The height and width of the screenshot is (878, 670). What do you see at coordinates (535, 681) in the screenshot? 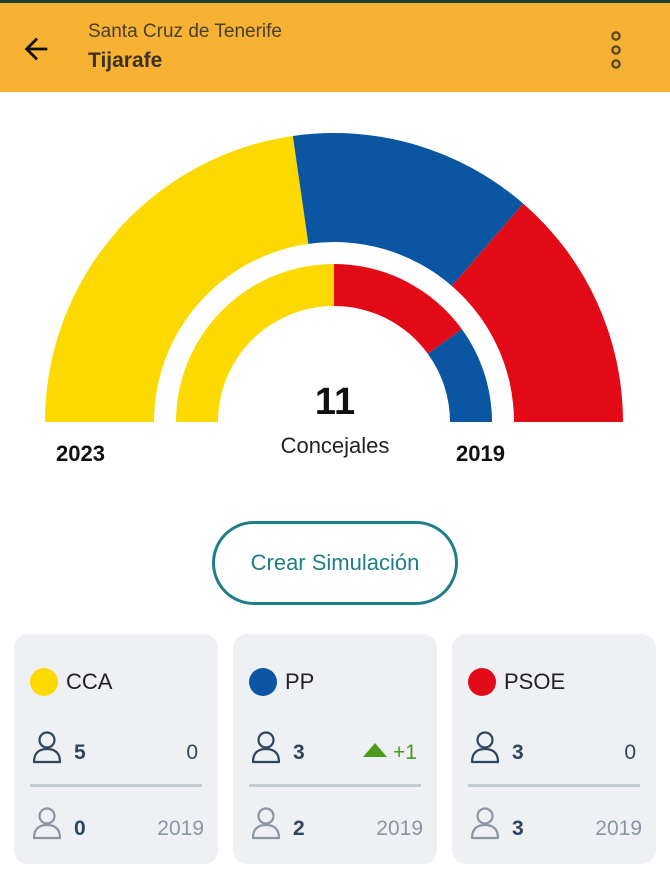
I see `party-name: PSOE` at bounding box center [535, 681].